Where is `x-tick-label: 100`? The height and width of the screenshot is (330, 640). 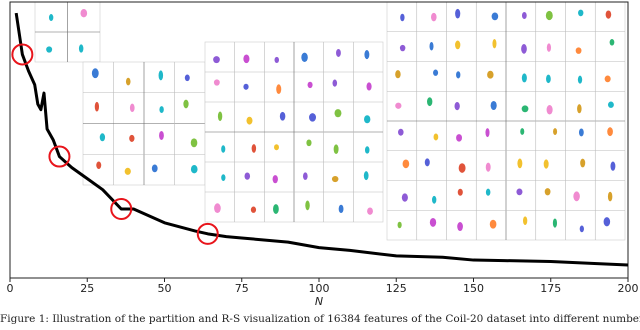
x-tick-label: 100 is located at coordinates (319, 288).